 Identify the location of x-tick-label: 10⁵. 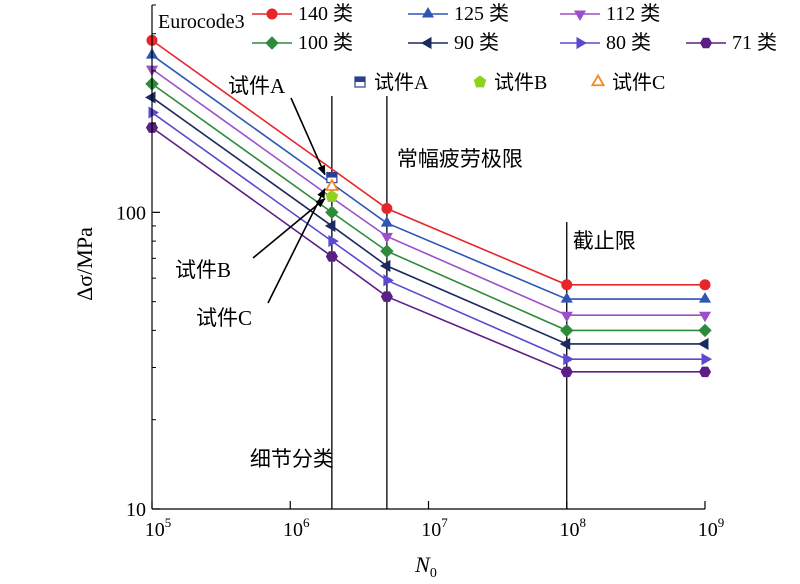
(158, 528).